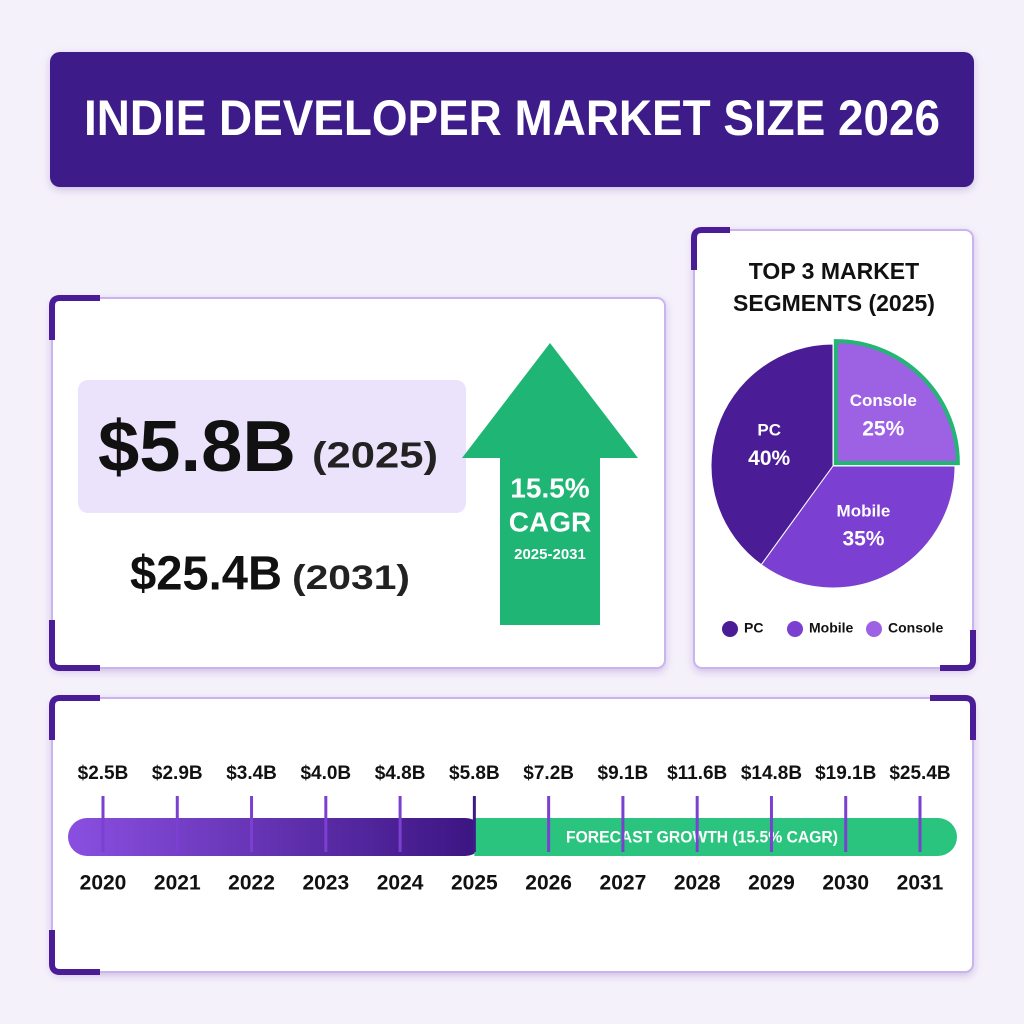 This screenshot has width=1024, height=1024. Describe the element at coordinates (484, 837) in the screenshot. I see `forecast-bar-join` at that location.